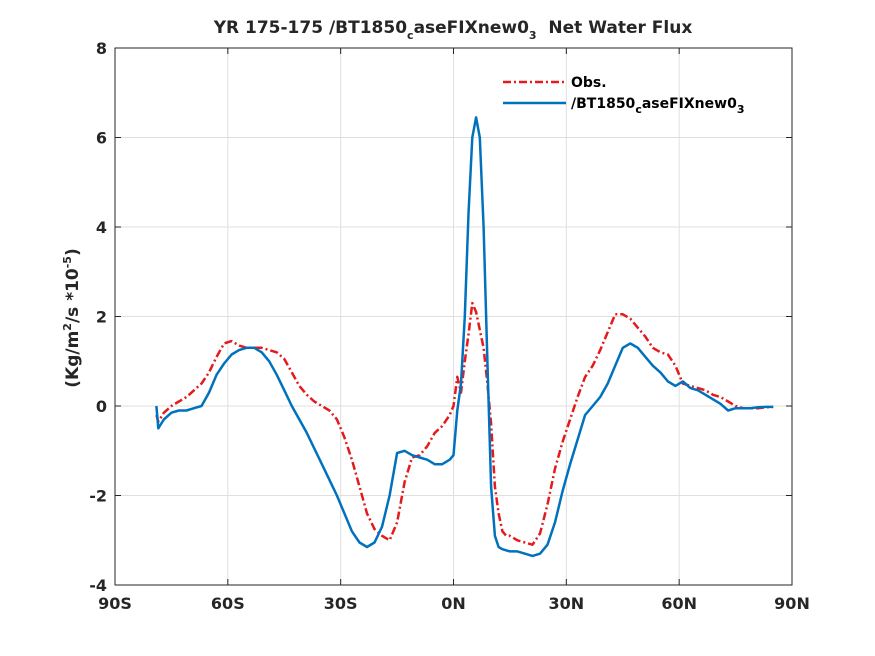 Image resolution: width=875 pixels, height=656 pixels. Describe the element at coordinates (101, 406) in the screenshot. I see `y-tick-label: 0` at that location.